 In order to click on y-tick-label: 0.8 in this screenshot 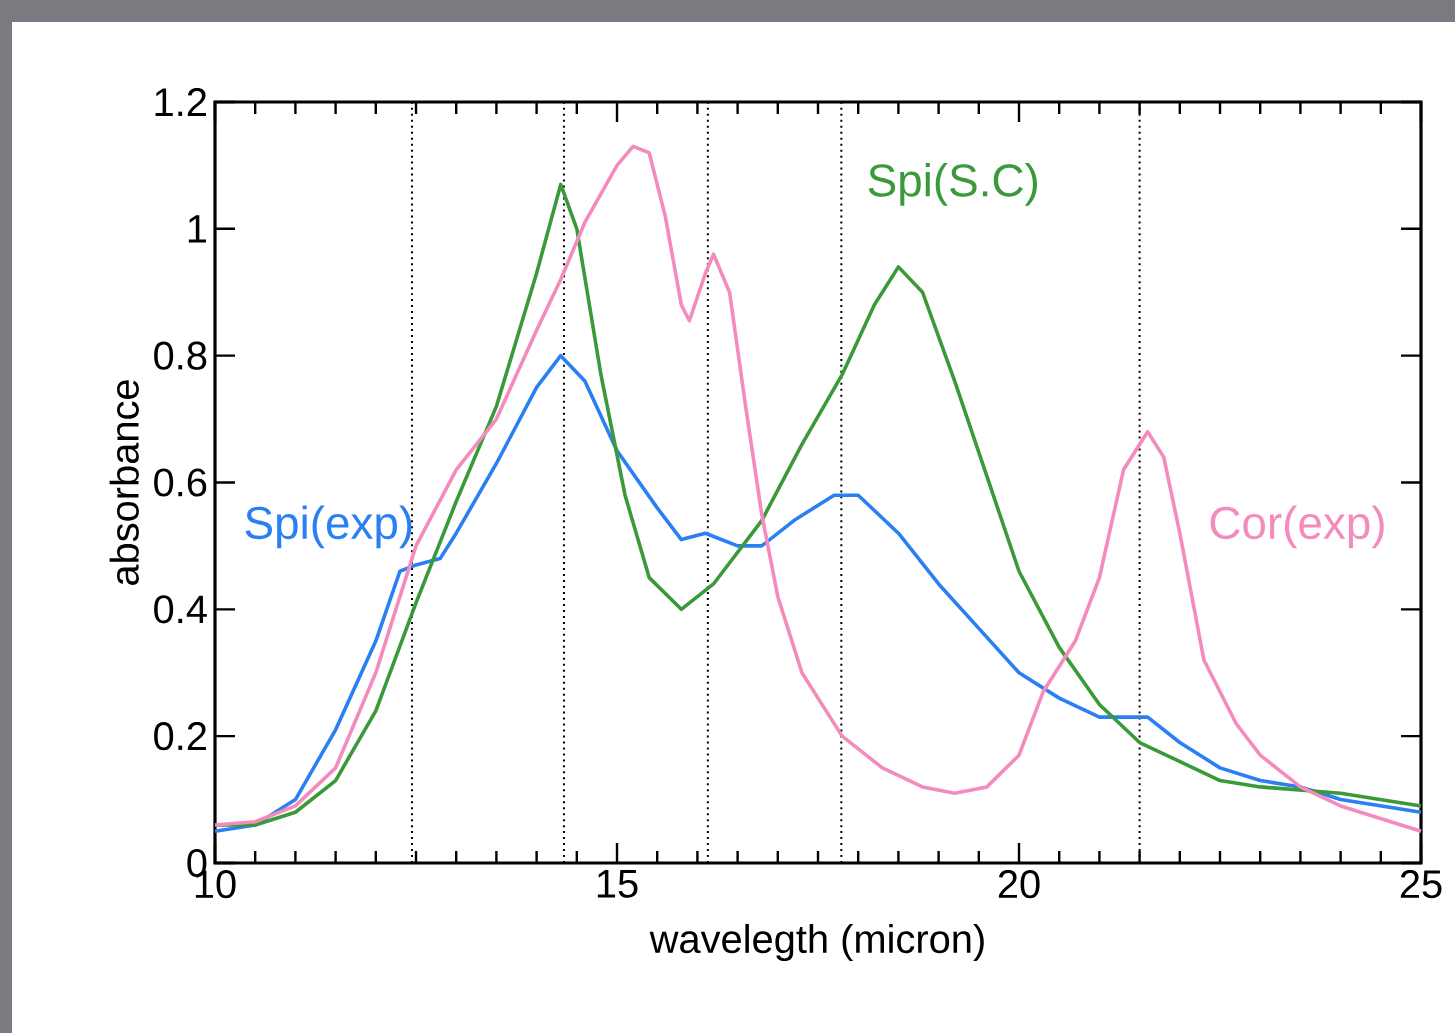, I will do `click(180, 355)`.